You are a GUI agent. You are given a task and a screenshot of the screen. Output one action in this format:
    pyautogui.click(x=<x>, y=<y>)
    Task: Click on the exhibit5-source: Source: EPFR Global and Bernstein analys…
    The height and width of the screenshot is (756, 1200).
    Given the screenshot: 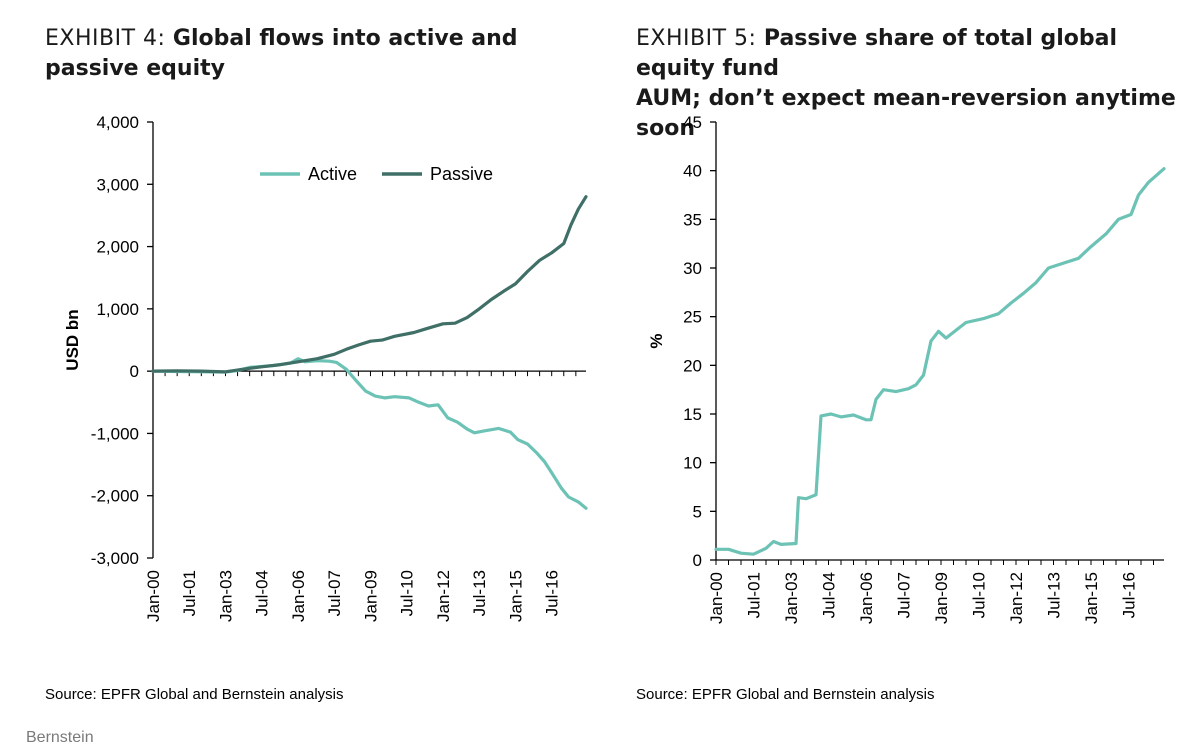 What is the action you would take?
    pyautogui.click(x=785, y=694)
    